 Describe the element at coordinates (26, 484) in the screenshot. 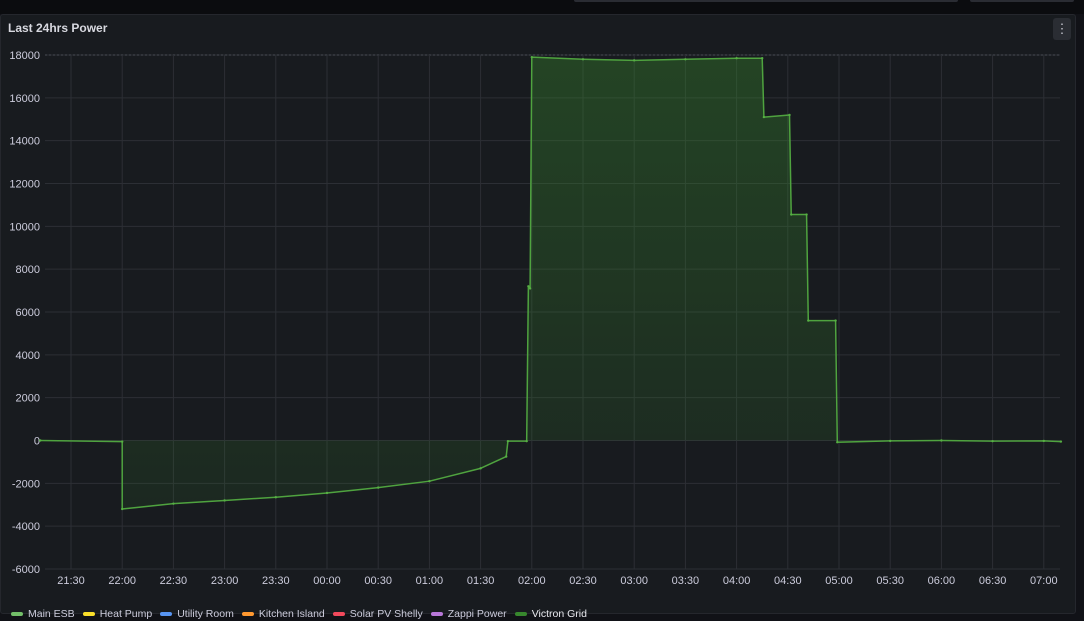

I see `y-tick-label: -2000` at that location.